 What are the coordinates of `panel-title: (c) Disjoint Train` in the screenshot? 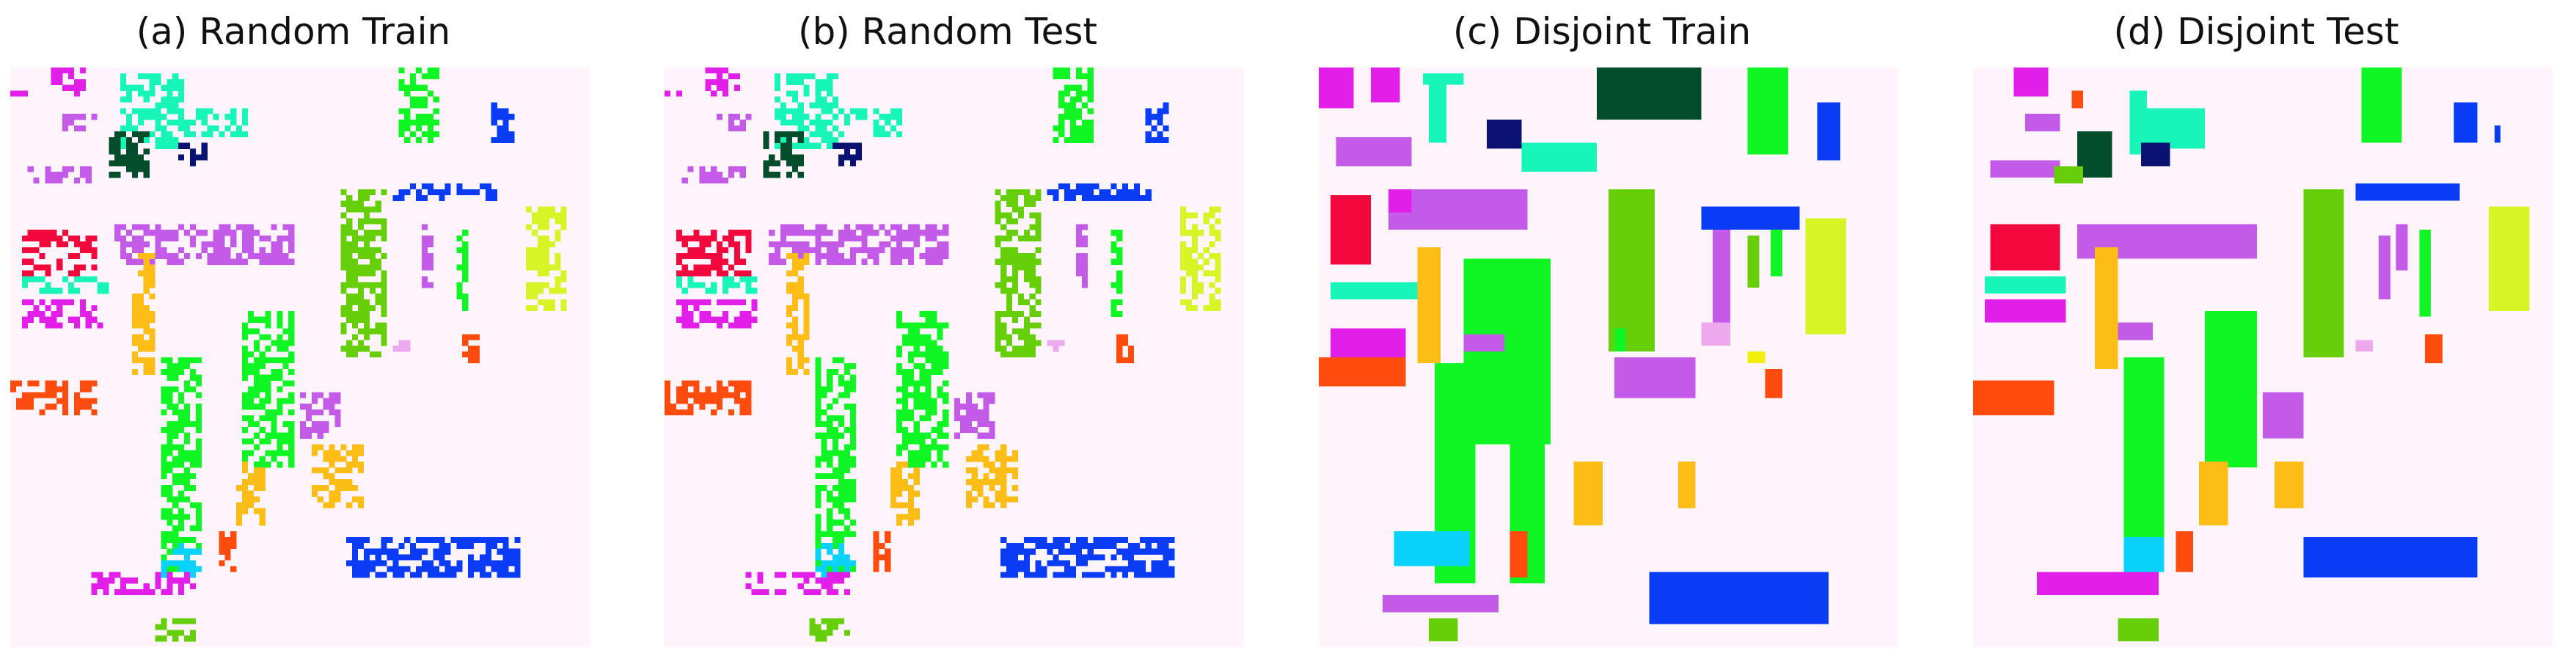 It's located at (1602, 31).